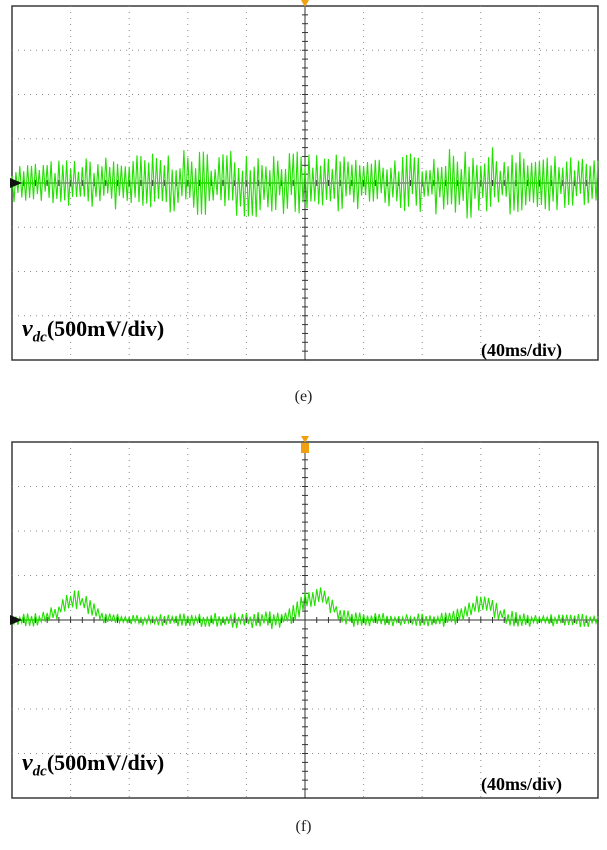  I want to click on channel-label-e: vdc(500mV/div), so click(93, 331).